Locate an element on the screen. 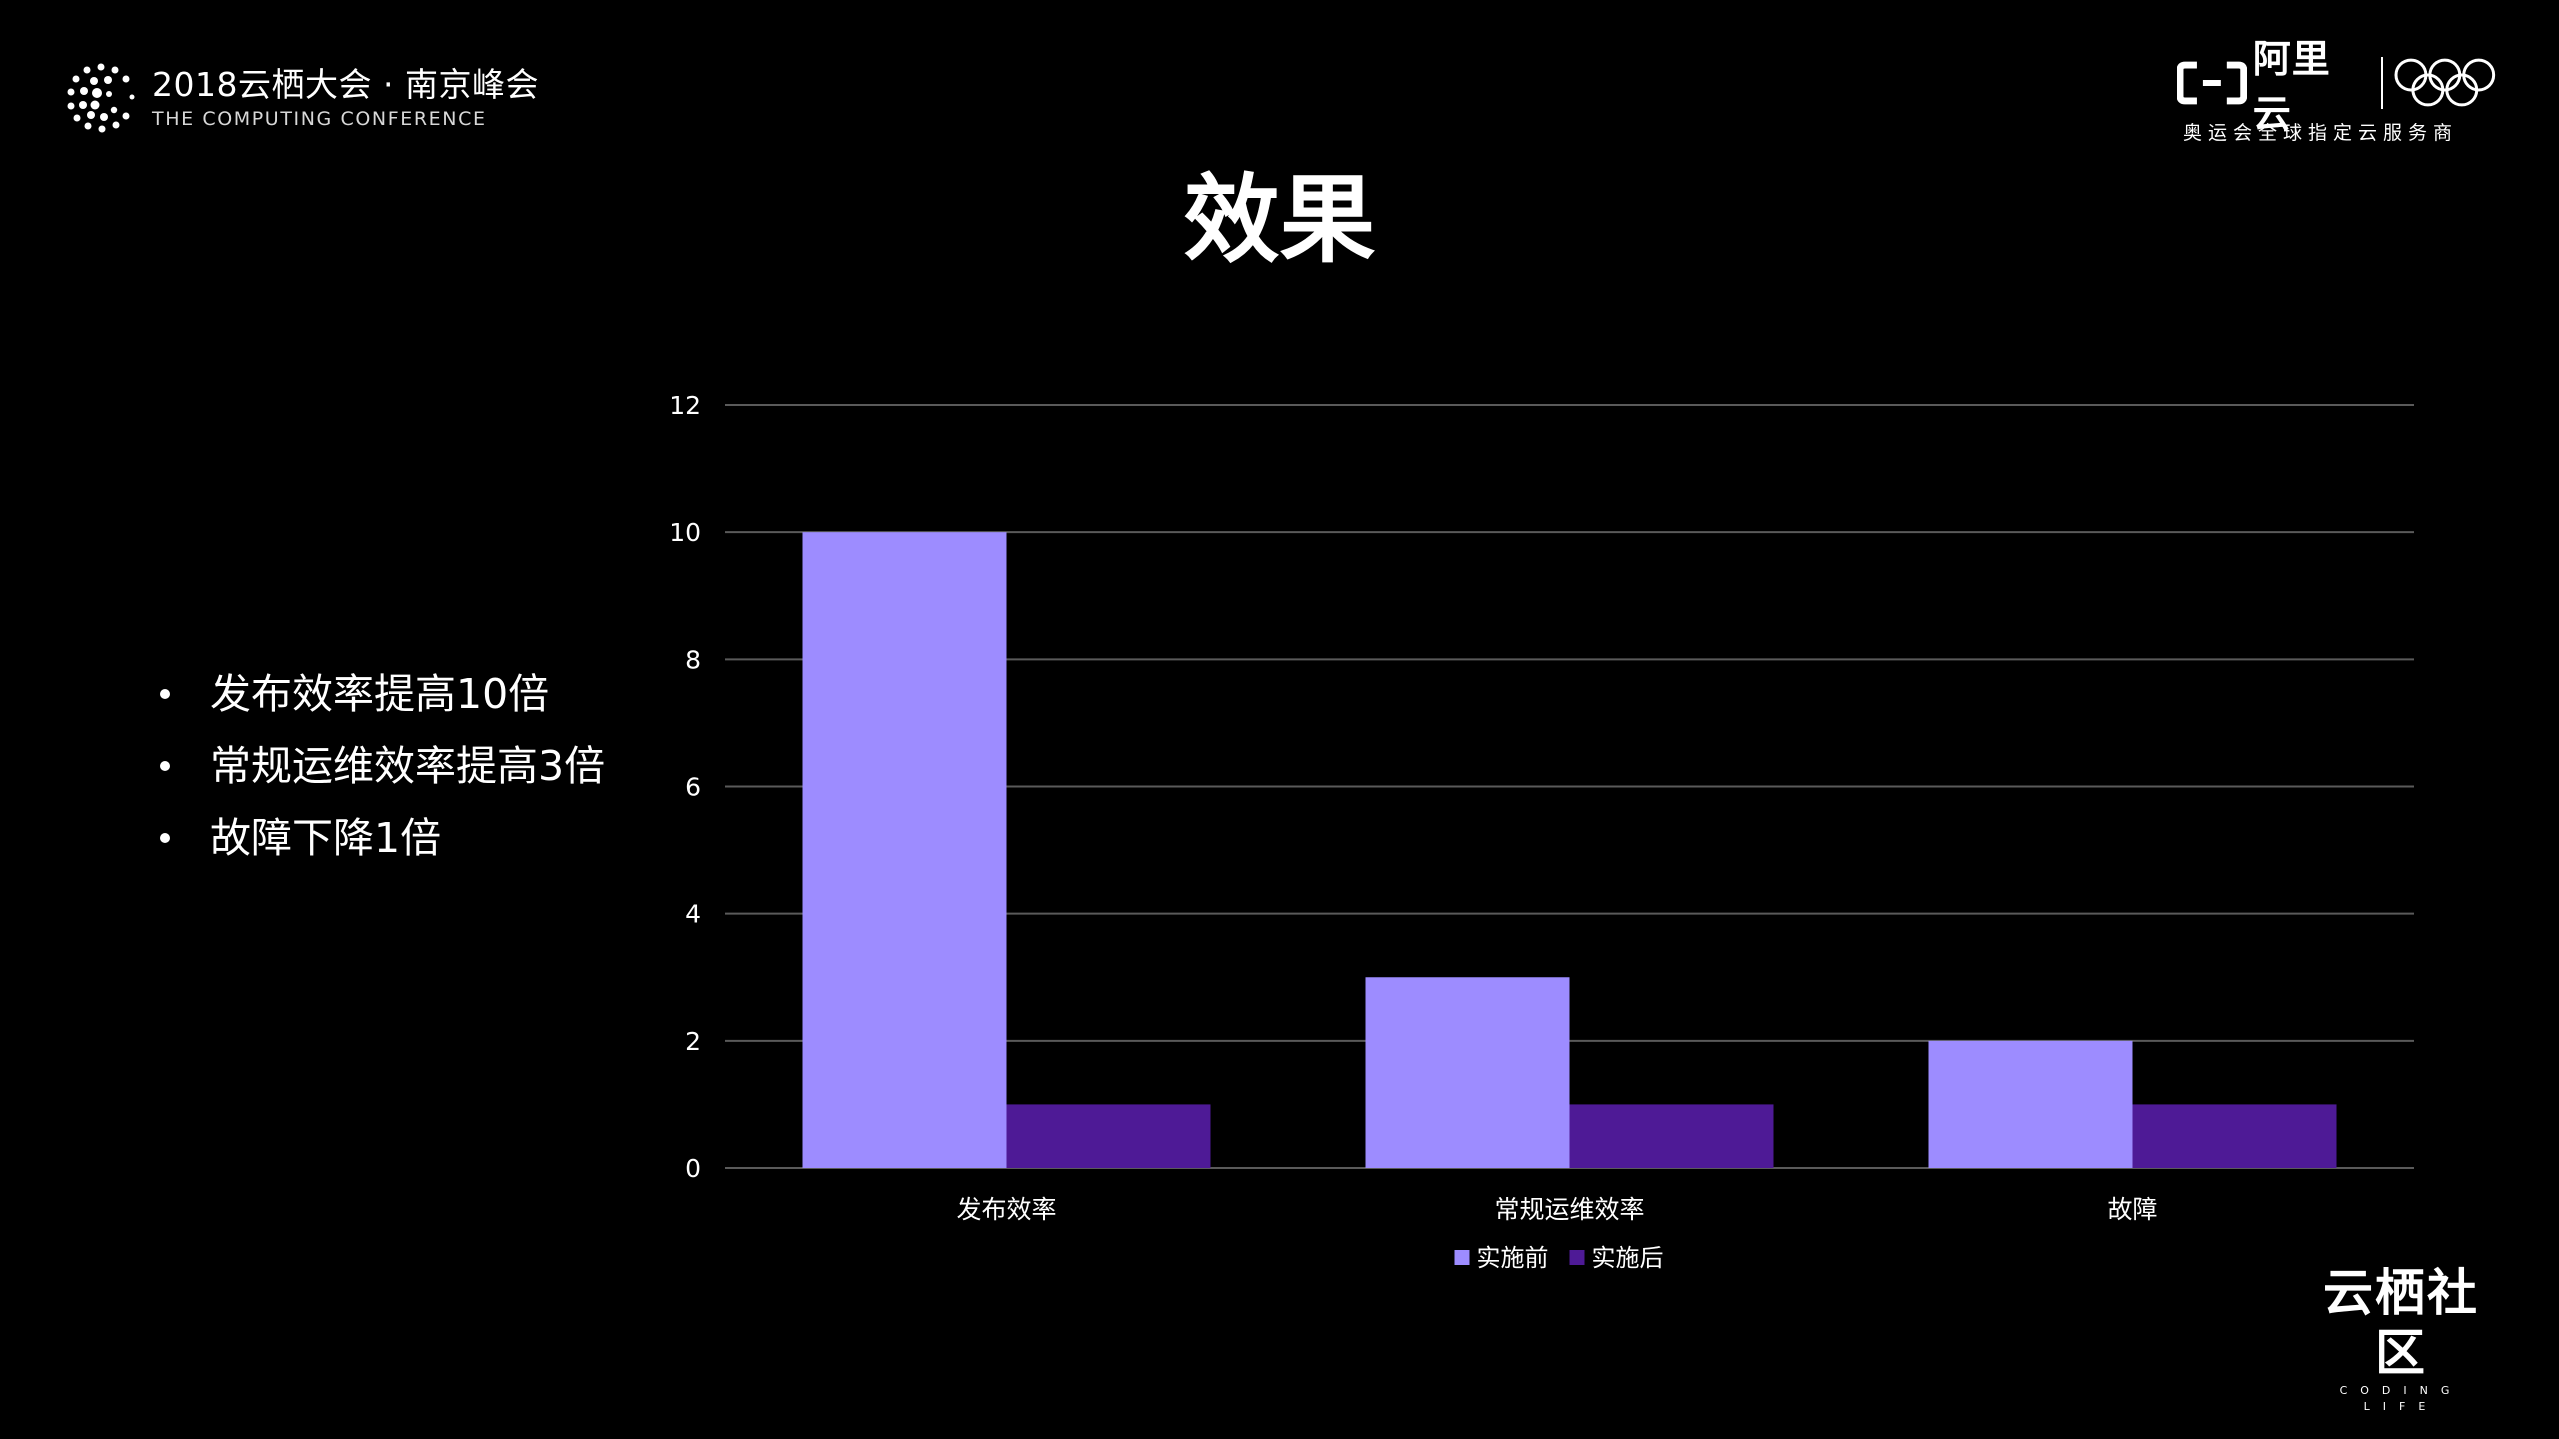 This screenshot has width=2559, height=1439. y-tick-label: 8 is located at coordinates (693, 659).